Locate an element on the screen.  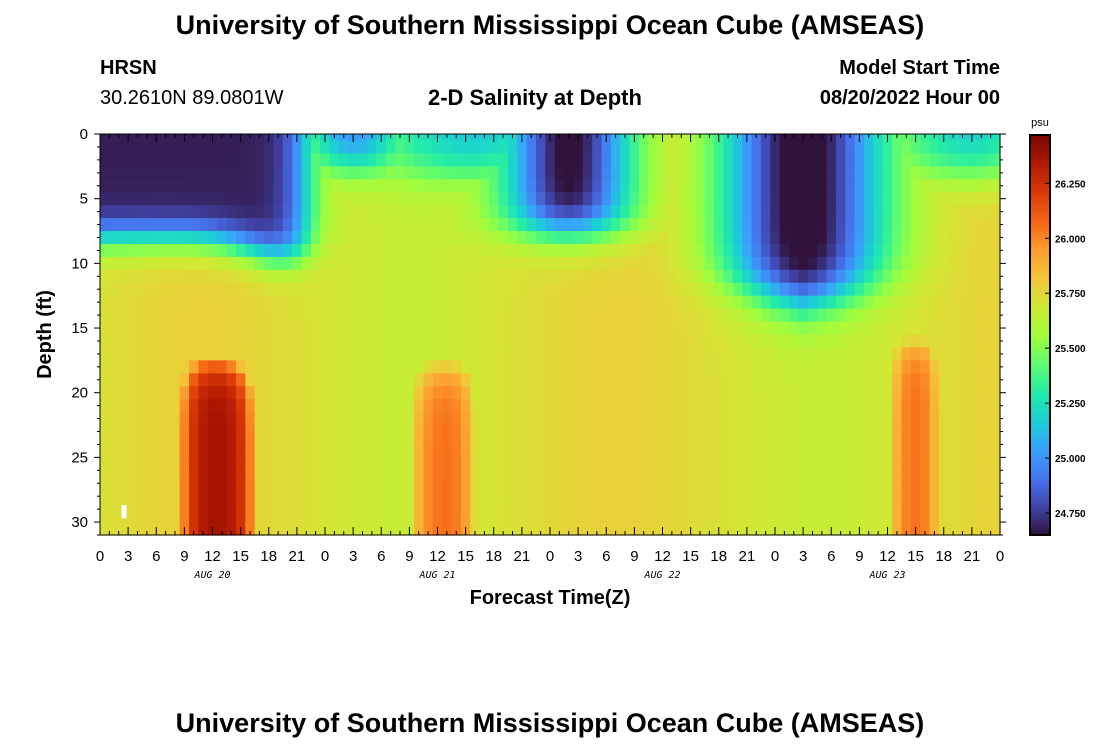
x-tick-label: 3 is located at coordinates (803, 556).